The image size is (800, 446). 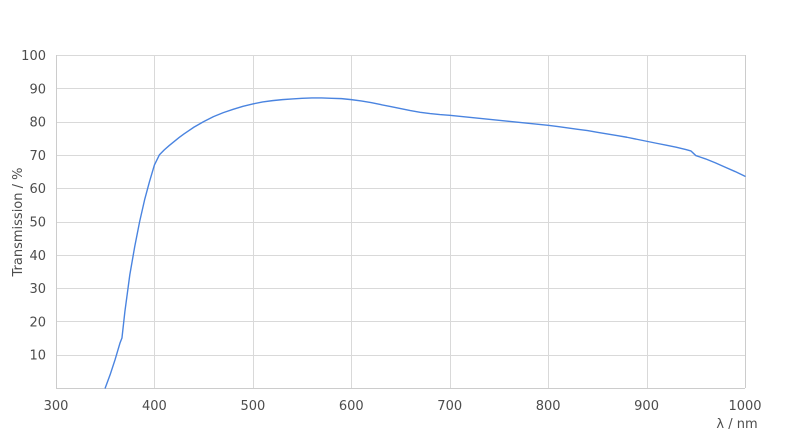 What do you see at coordinates (736, 424) in the screenshot?
I see `x-axis-title: λ / nm` at bounding box center [736, 424].